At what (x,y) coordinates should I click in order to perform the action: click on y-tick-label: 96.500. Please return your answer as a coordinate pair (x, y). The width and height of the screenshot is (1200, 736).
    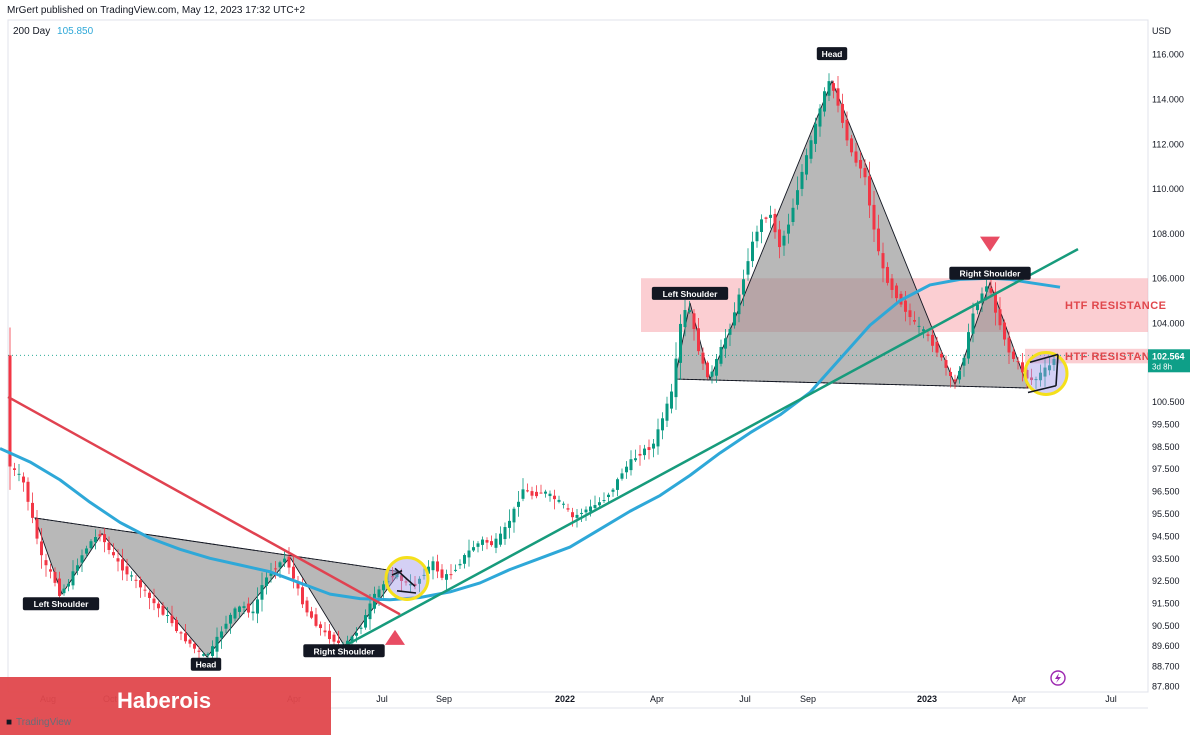
    Looking at the image, I should click on (1166, 492).